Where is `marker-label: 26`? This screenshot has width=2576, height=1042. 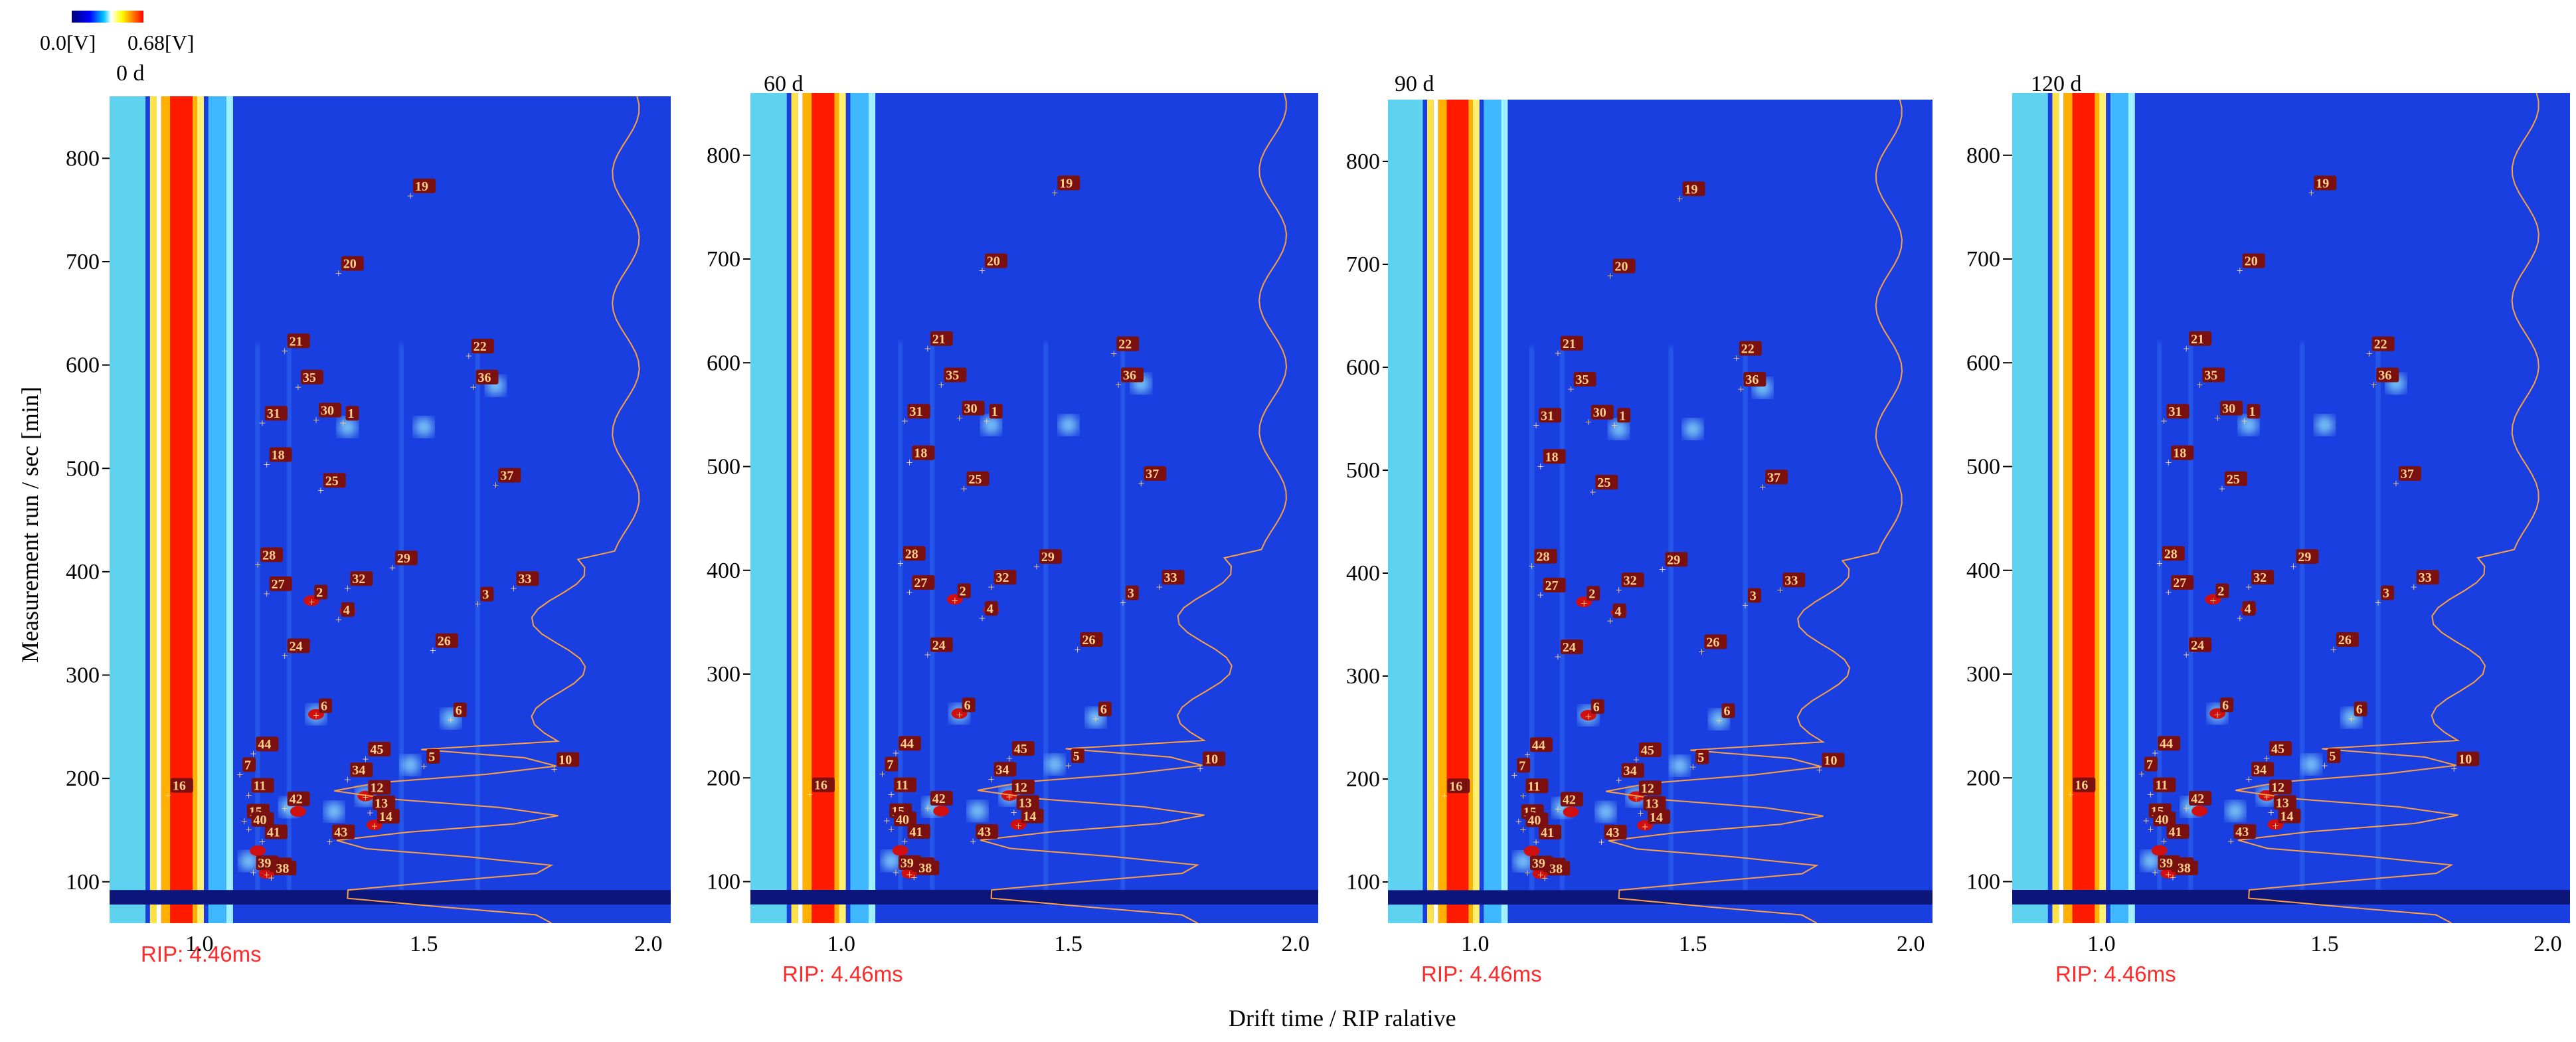 marker-label: 26 is located at coordinates (2345, 640).